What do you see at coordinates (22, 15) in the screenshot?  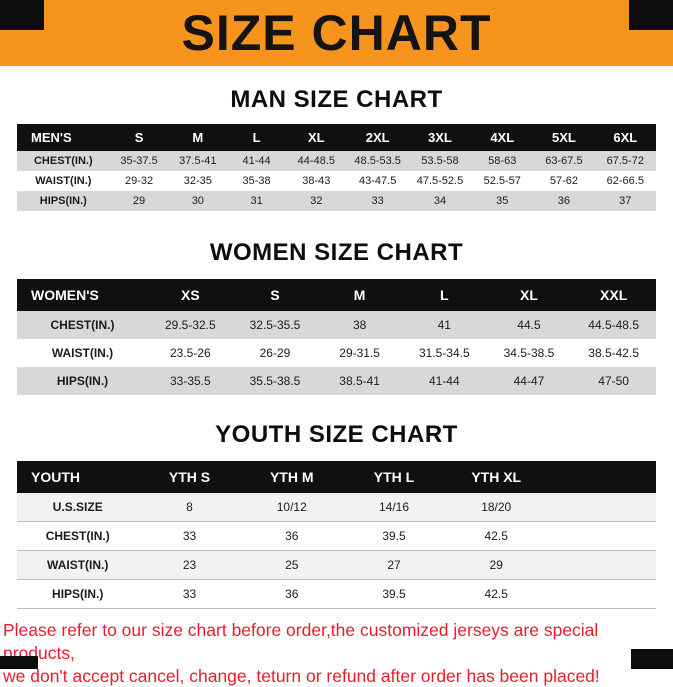 I see `corner-block-top-left` at bounding box center [22, 15].